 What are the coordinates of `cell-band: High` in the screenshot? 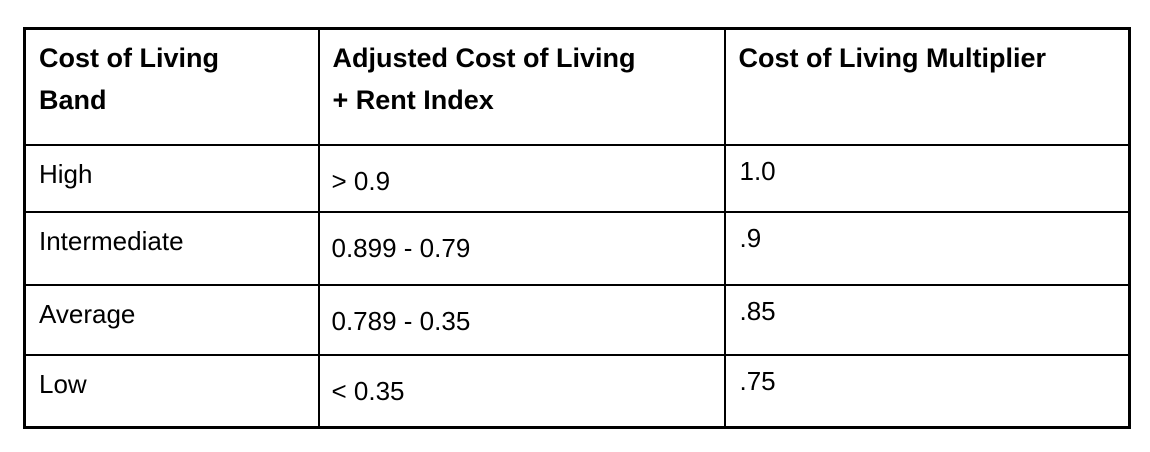 It's located at (171, 178).